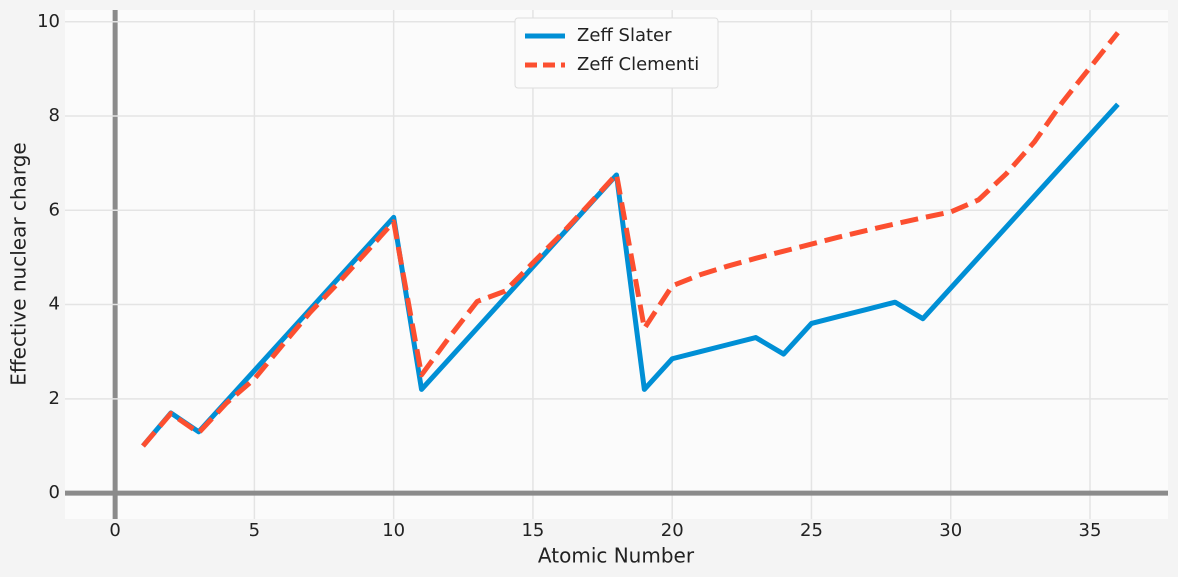 The width and height of the screenshot is (1178, 577). Describe the element at coordinates (1090, 530) in the screenshot. I see `x-tick-label: 35` at that location.